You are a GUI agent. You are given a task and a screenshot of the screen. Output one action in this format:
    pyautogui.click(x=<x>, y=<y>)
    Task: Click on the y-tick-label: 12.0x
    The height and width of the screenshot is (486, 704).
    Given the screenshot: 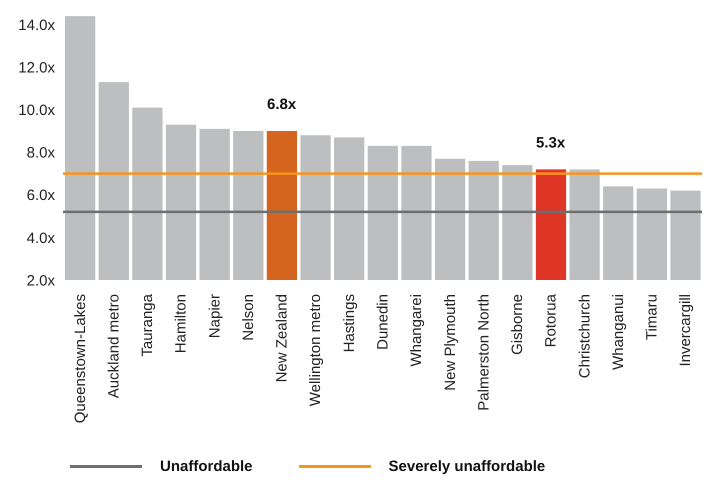 What is the action you would take?
    pyautogui.click(x=37, y=68)
    